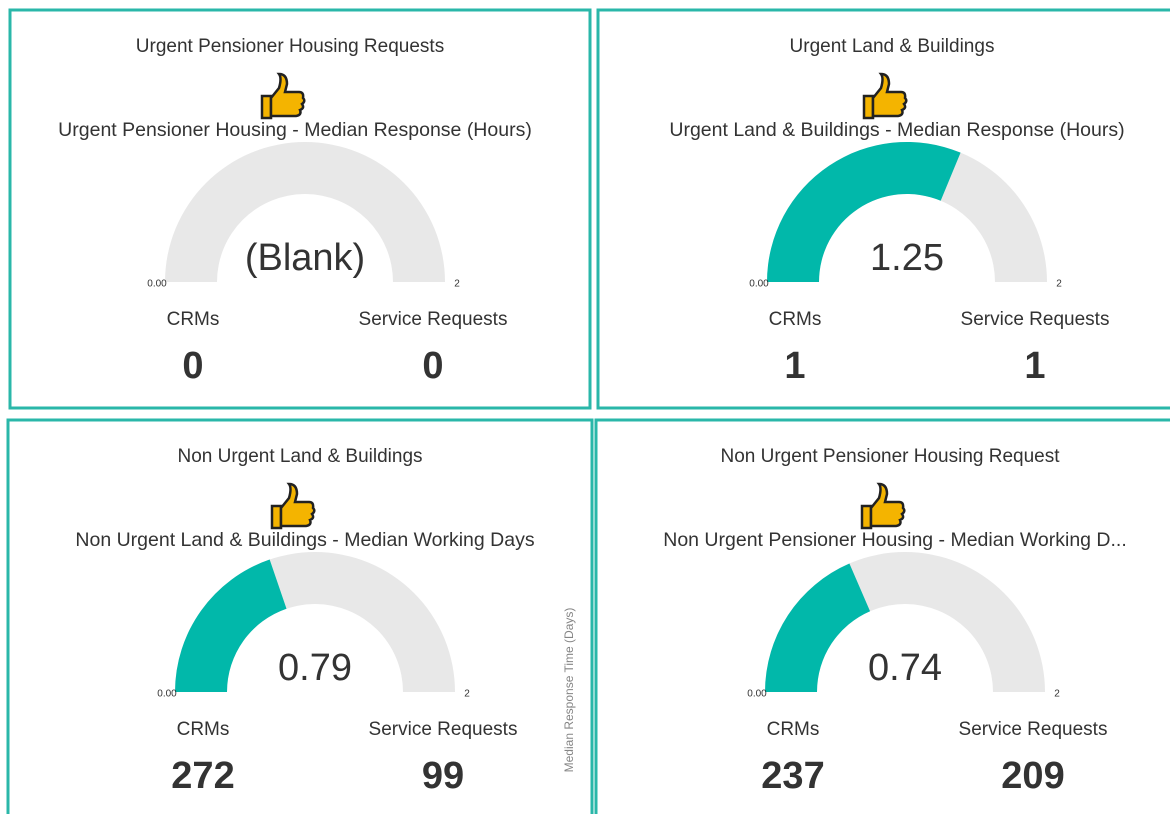 This screenshot has width=1170, height=814. I want to click on kpi-value: 209, so click(1032, 776).